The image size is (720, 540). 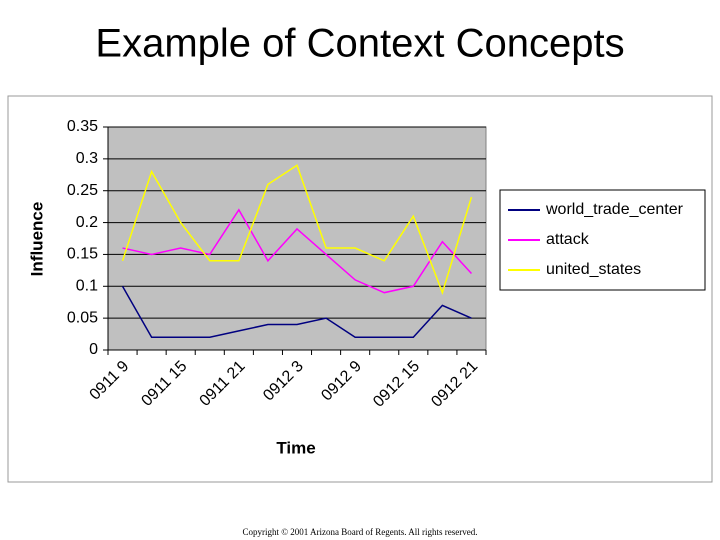 I want to click on y-axis-label: Influence, so click(x=36, y=239).